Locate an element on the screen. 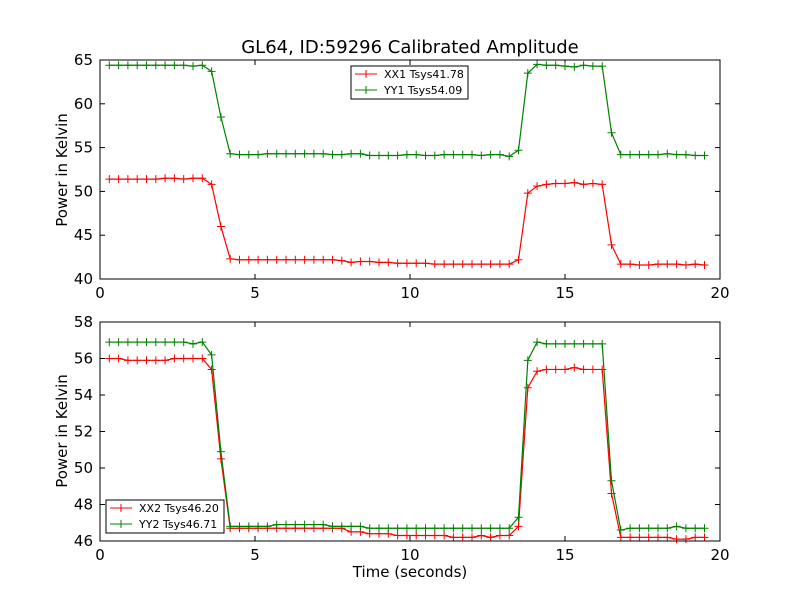  bottom-ytick-label: 56 is located at coordinates (83, 359).